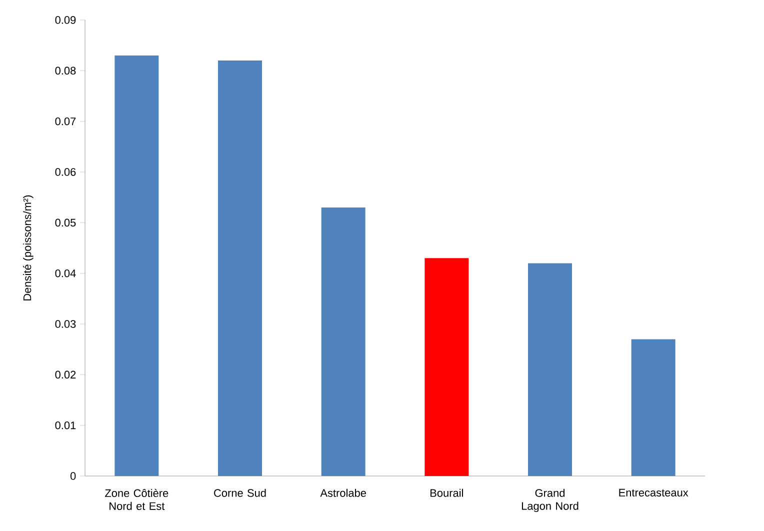  Describe the element at coordinates (65, 324) in the screenshot. I see `y-tick-label: 0.03` at that location.